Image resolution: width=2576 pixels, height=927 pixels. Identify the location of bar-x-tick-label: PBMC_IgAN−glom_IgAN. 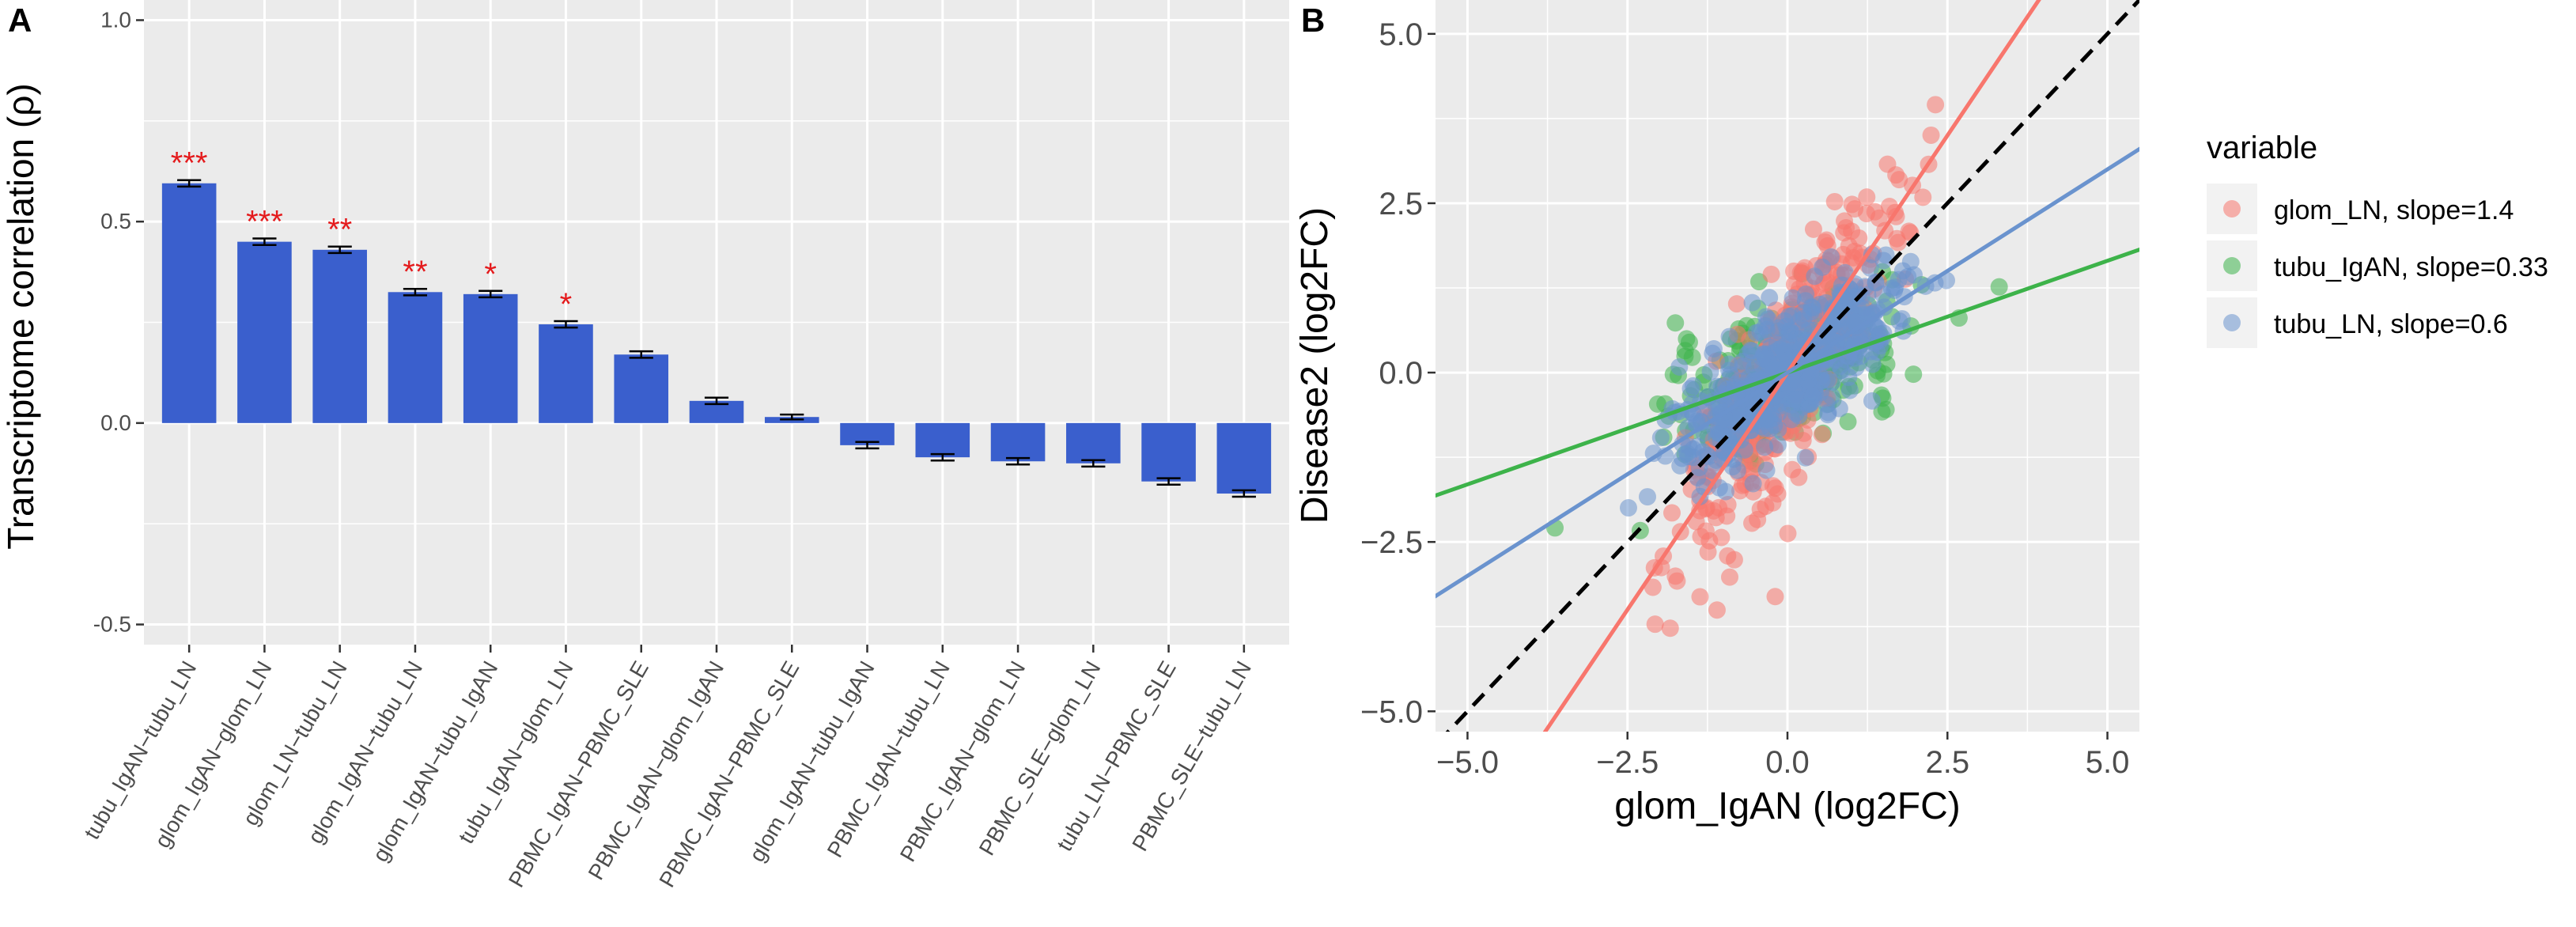
(656, 770).